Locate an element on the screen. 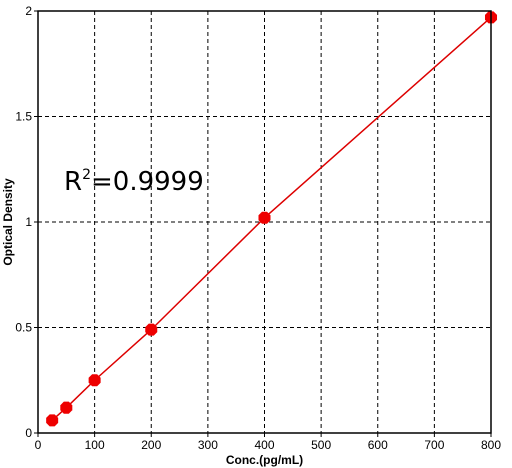 The height and width of the screenshot is (468, 512). y-tick-label: 2 is located at coordinates (28, 11).